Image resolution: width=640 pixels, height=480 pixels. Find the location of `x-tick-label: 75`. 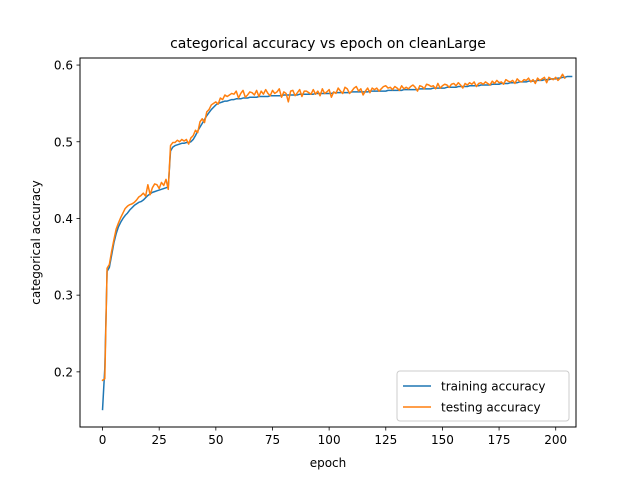

x-tick-label: 75 is located at coordinates (272, 440).